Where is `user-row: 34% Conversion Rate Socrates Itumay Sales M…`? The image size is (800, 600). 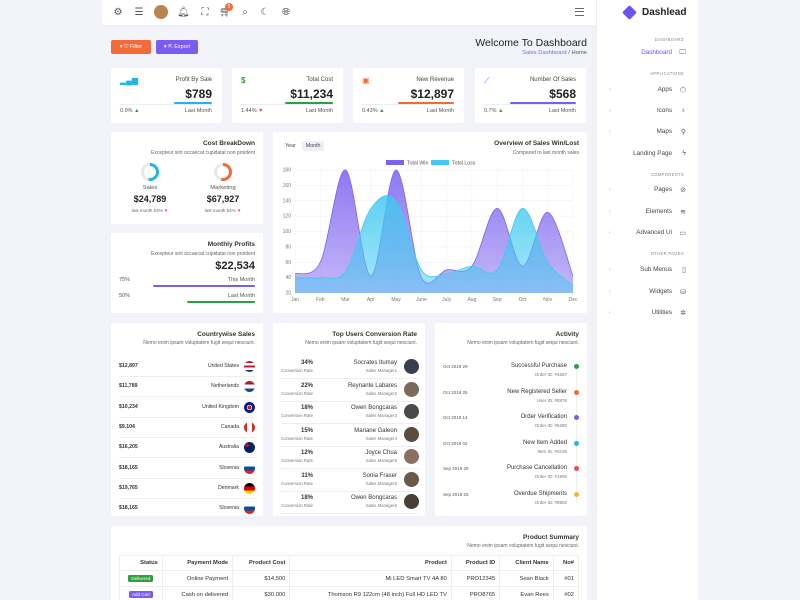
user-row: 34% Conversion Rate Socrates Itumay Sales M… is located at coordinates (350, 368).